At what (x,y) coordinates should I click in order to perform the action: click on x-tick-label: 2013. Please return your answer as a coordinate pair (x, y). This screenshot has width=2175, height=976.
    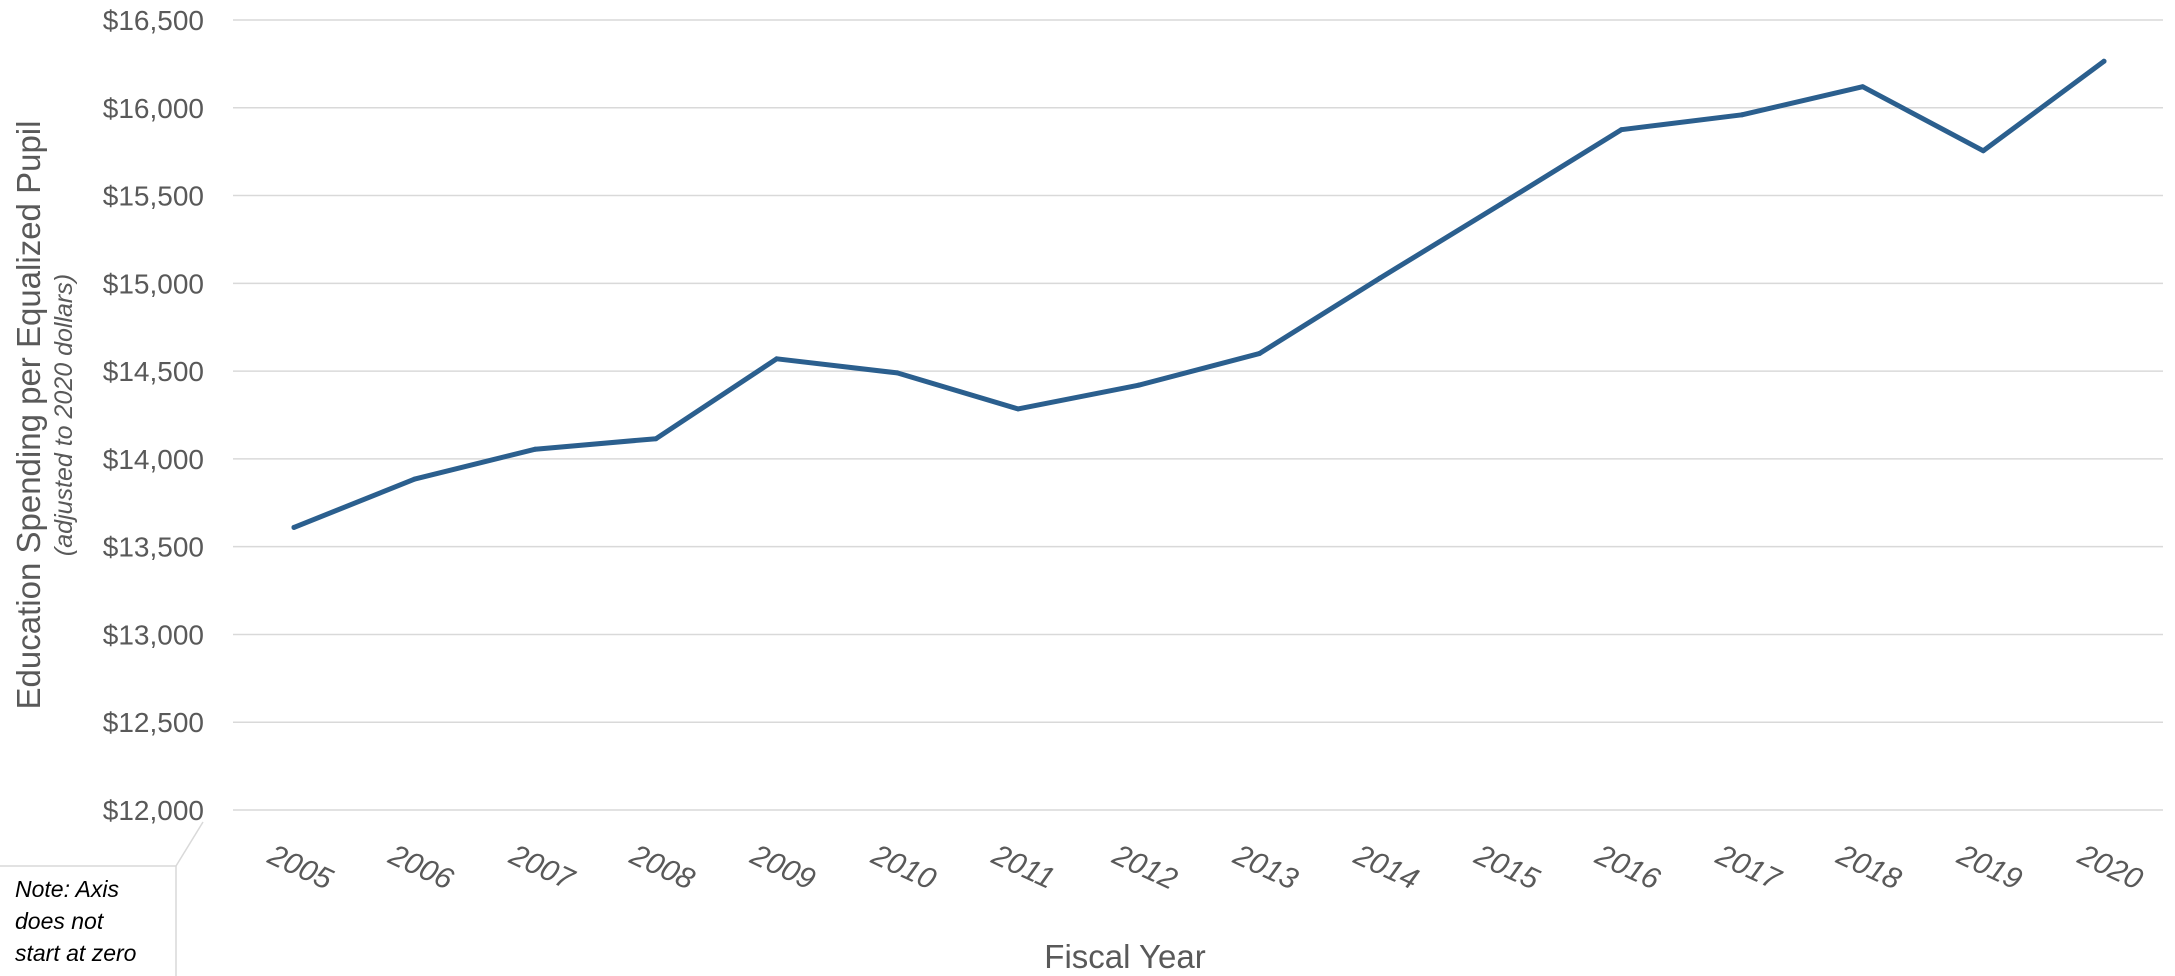
    Looking at the image, I should click on (1265, 867).